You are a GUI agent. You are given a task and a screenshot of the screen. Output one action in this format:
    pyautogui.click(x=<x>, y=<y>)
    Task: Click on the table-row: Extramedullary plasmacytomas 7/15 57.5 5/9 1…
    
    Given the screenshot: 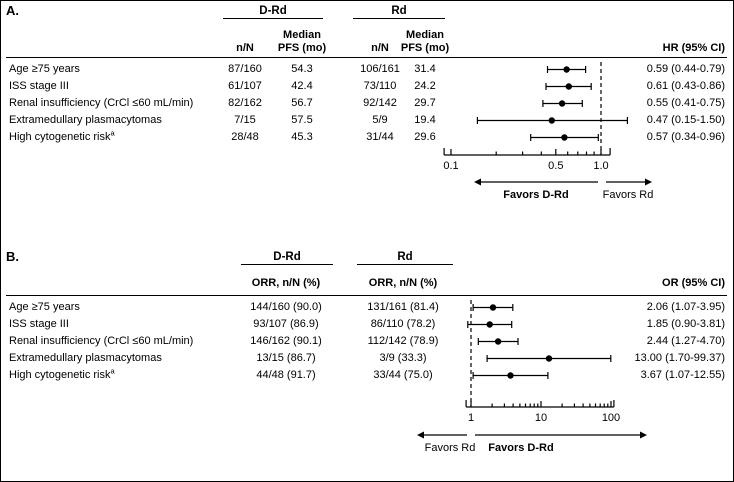 What is the action you would take?
    pyautogui.click(x=367, y=120)
    